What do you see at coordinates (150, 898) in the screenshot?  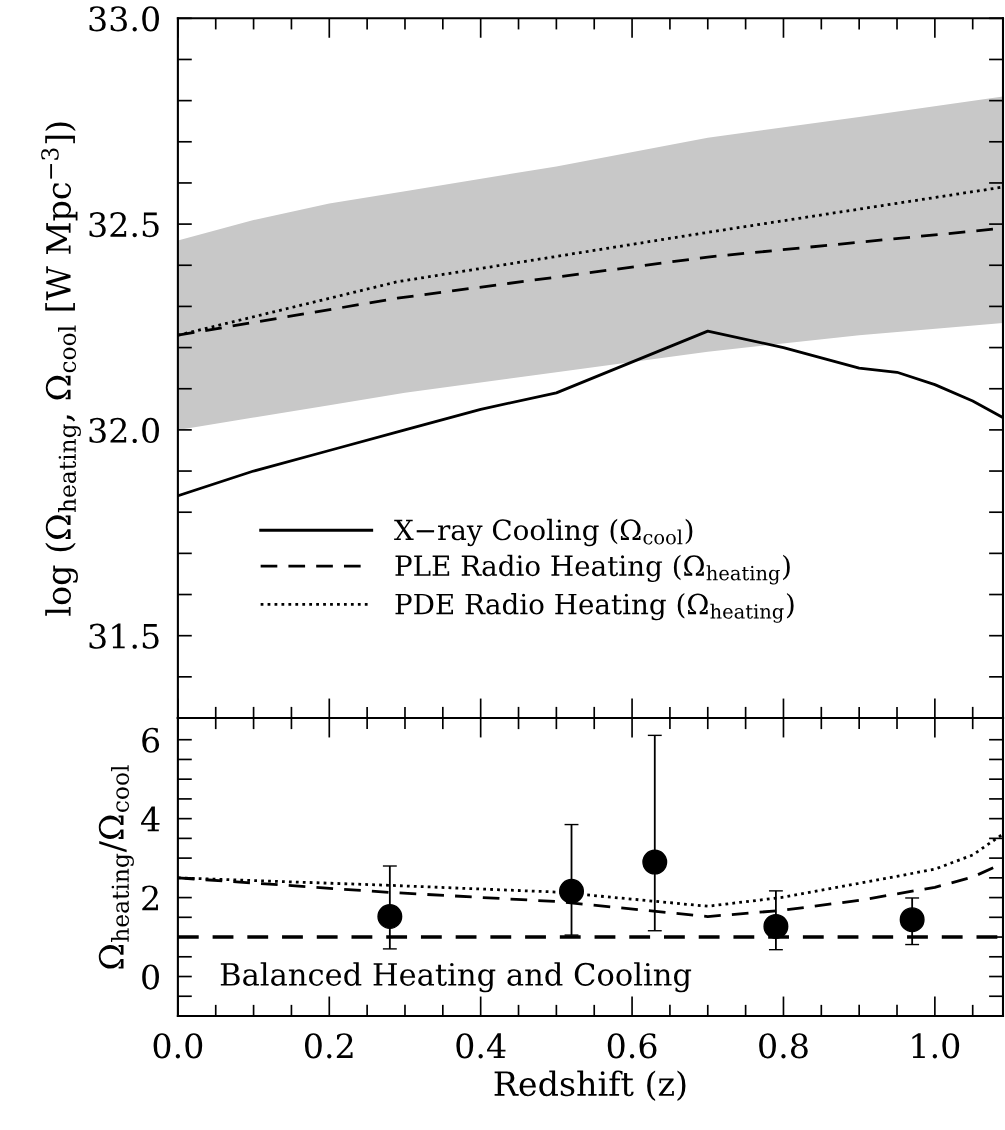 I see `y-tick-label: 2` at bounding box center [150, 898].